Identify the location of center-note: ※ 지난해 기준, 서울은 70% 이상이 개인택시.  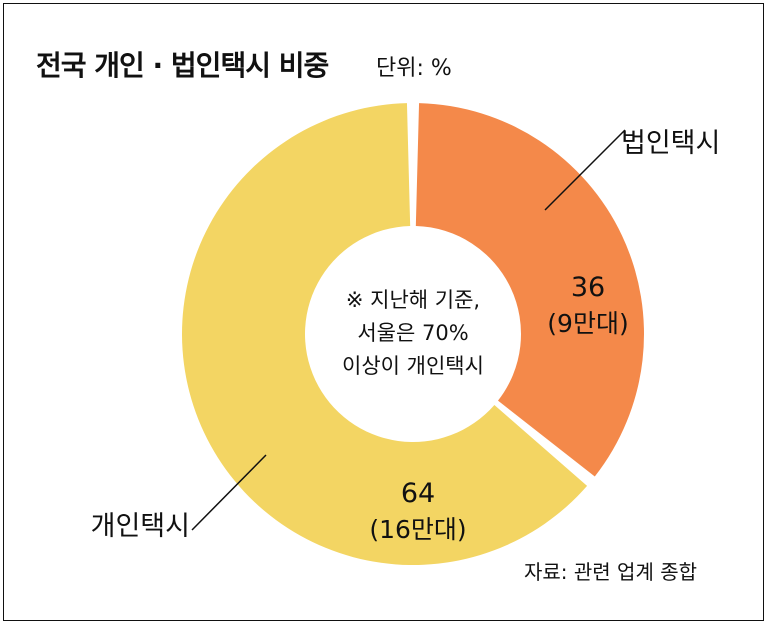
(413, 333).